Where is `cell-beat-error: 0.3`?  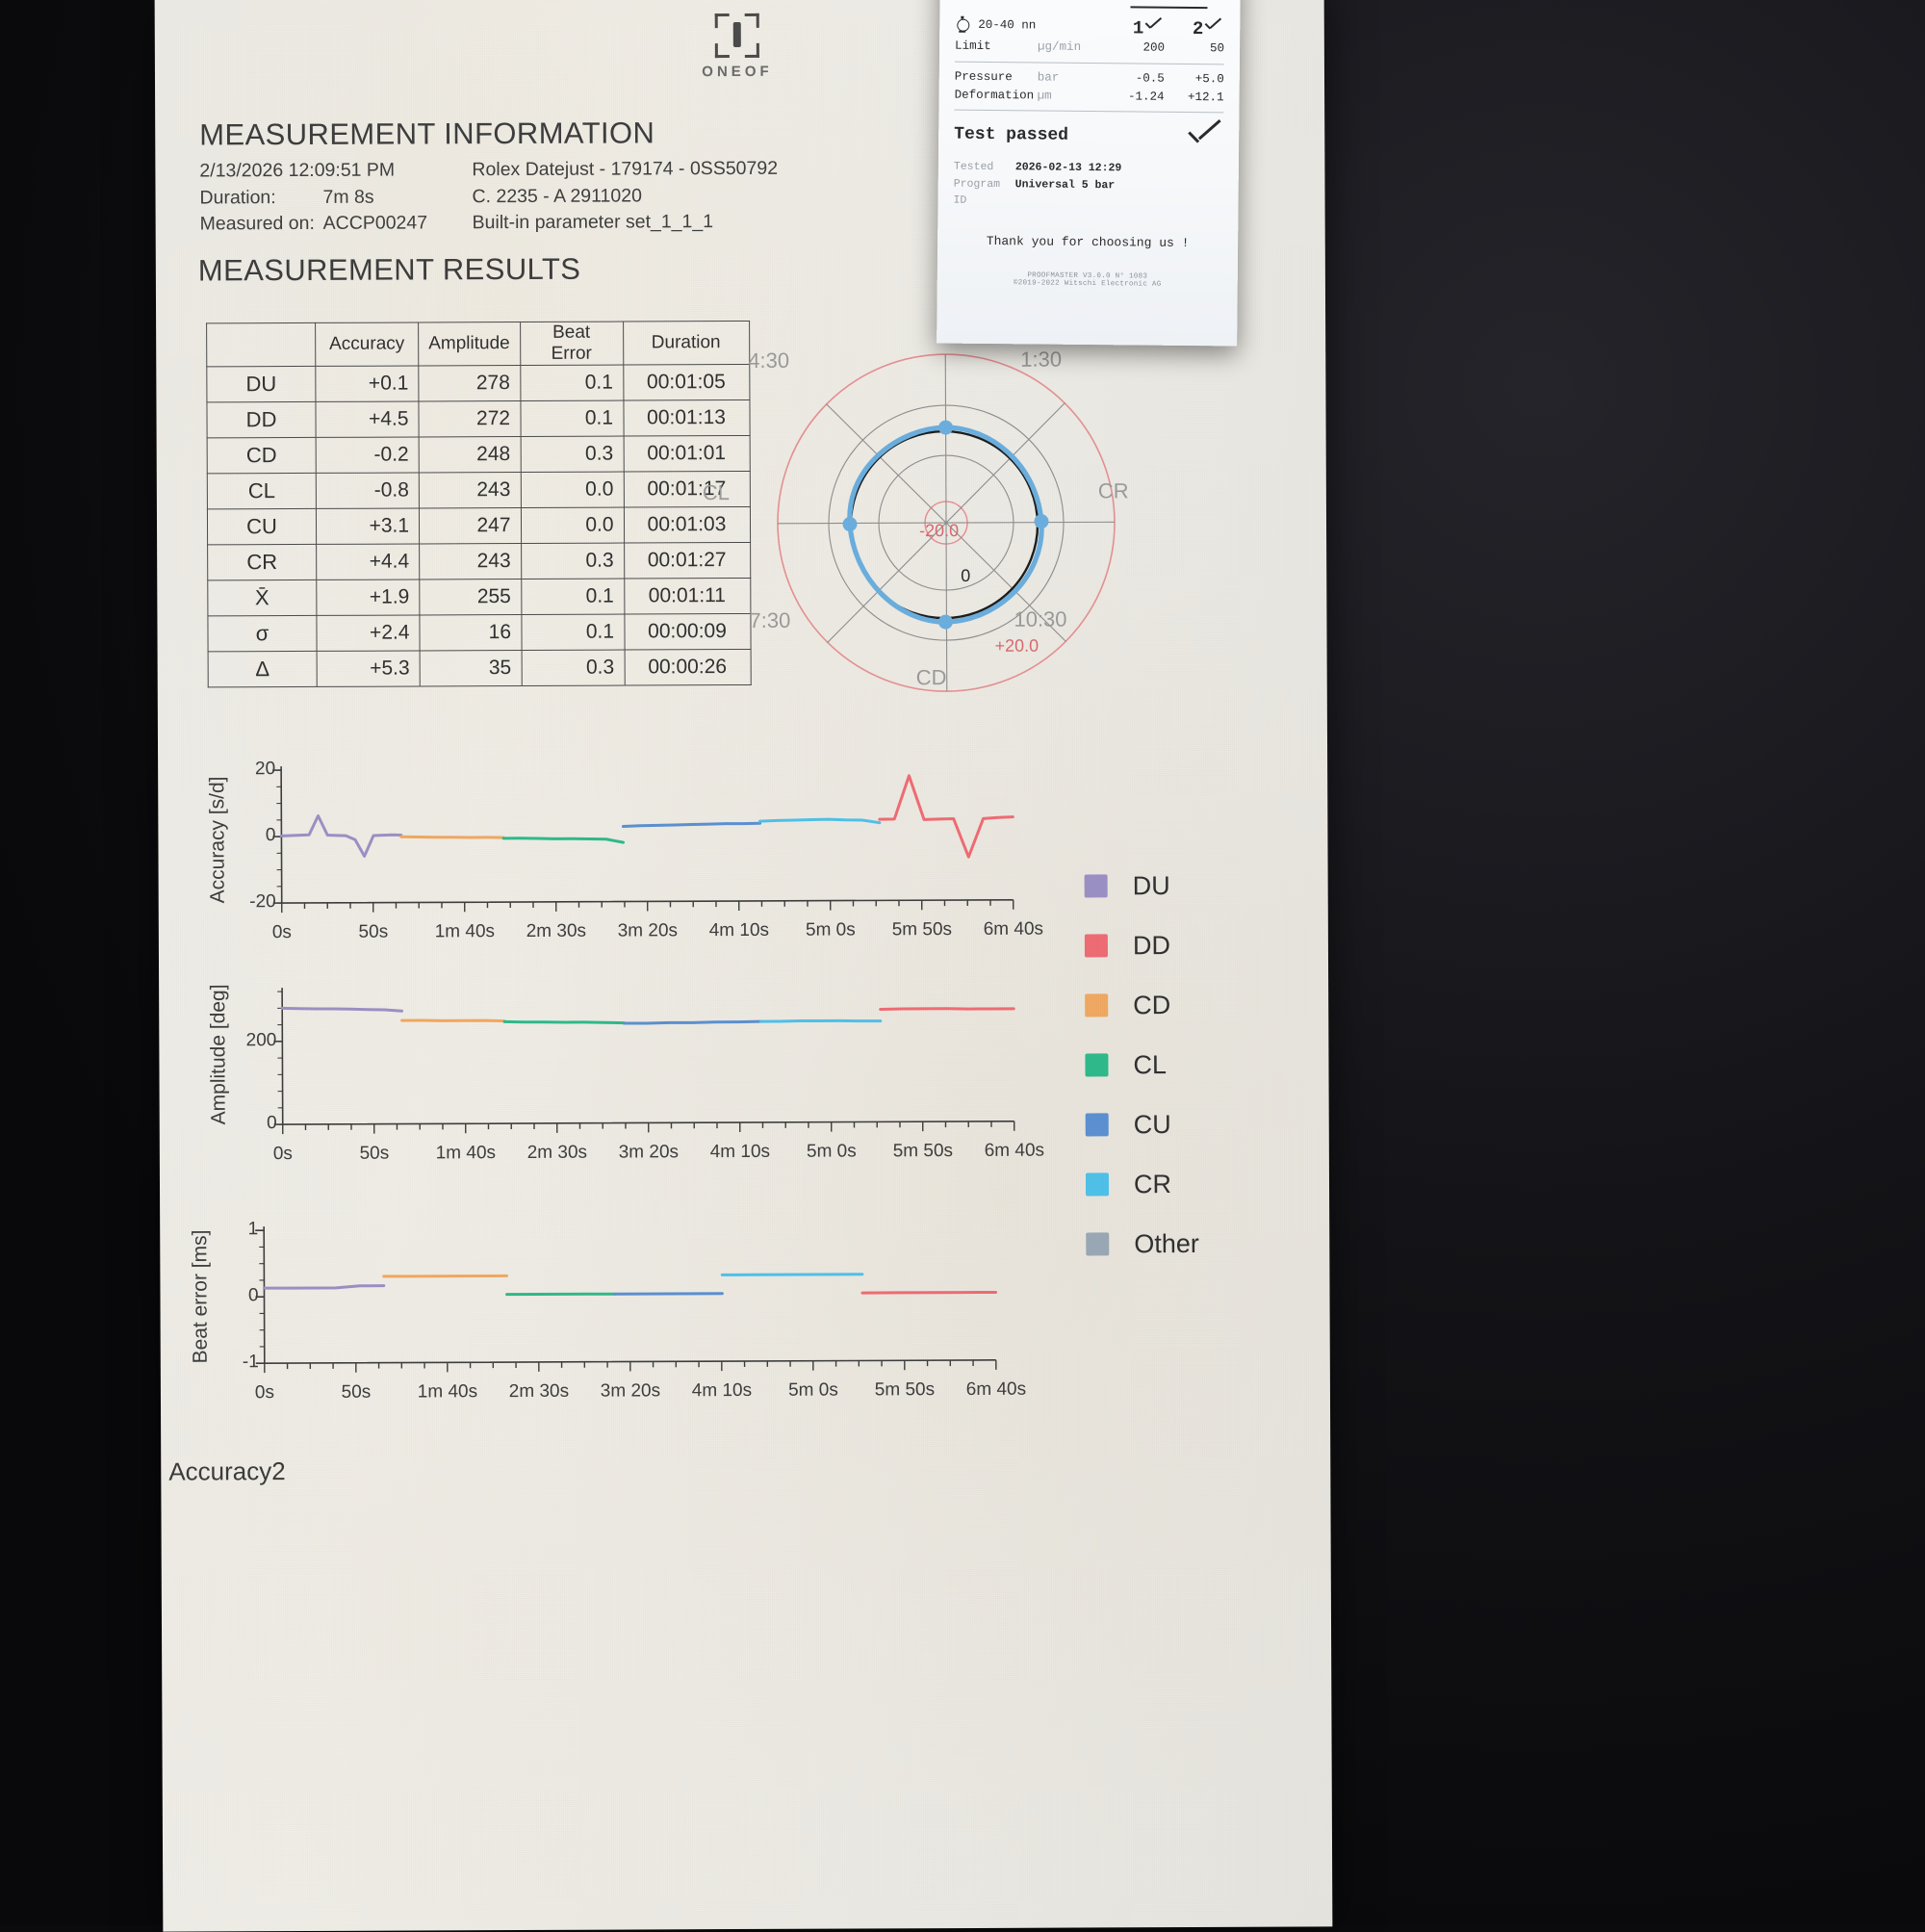 cell-beat-error: 0.3 is located at coordinates (573, 667).